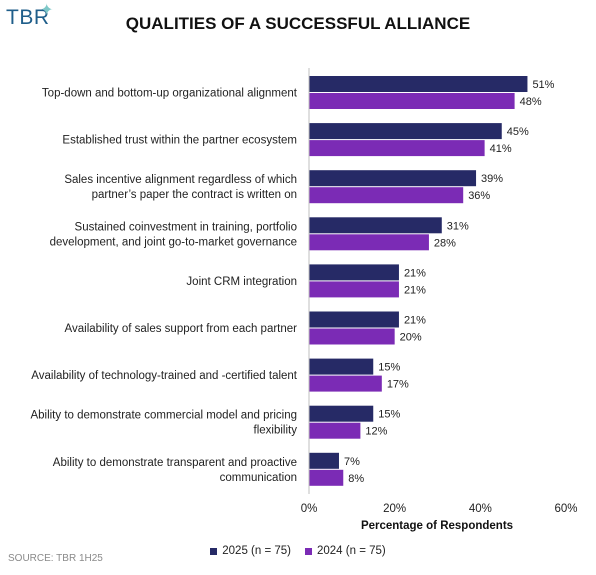 This screenshot has height=575, width=596. Describe the element at coordinates (480, 509) in the screenshot. I see `x-tick-label: 40%` at that location.